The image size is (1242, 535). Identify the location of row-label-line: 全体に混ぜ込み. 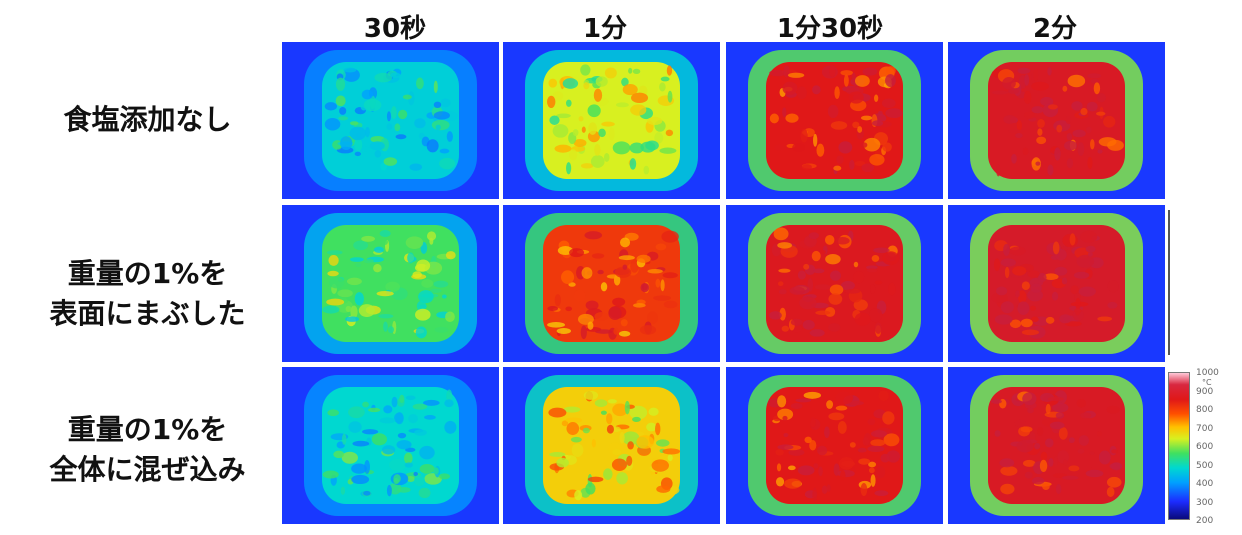
(147, 469).